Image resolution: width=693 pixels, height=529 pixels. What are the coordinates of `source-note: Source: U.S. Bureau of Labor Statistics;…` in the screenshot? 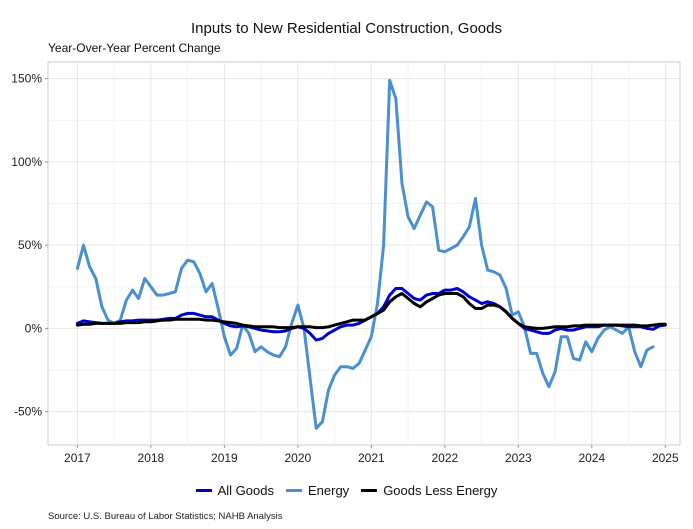 It's located at (165, 516).